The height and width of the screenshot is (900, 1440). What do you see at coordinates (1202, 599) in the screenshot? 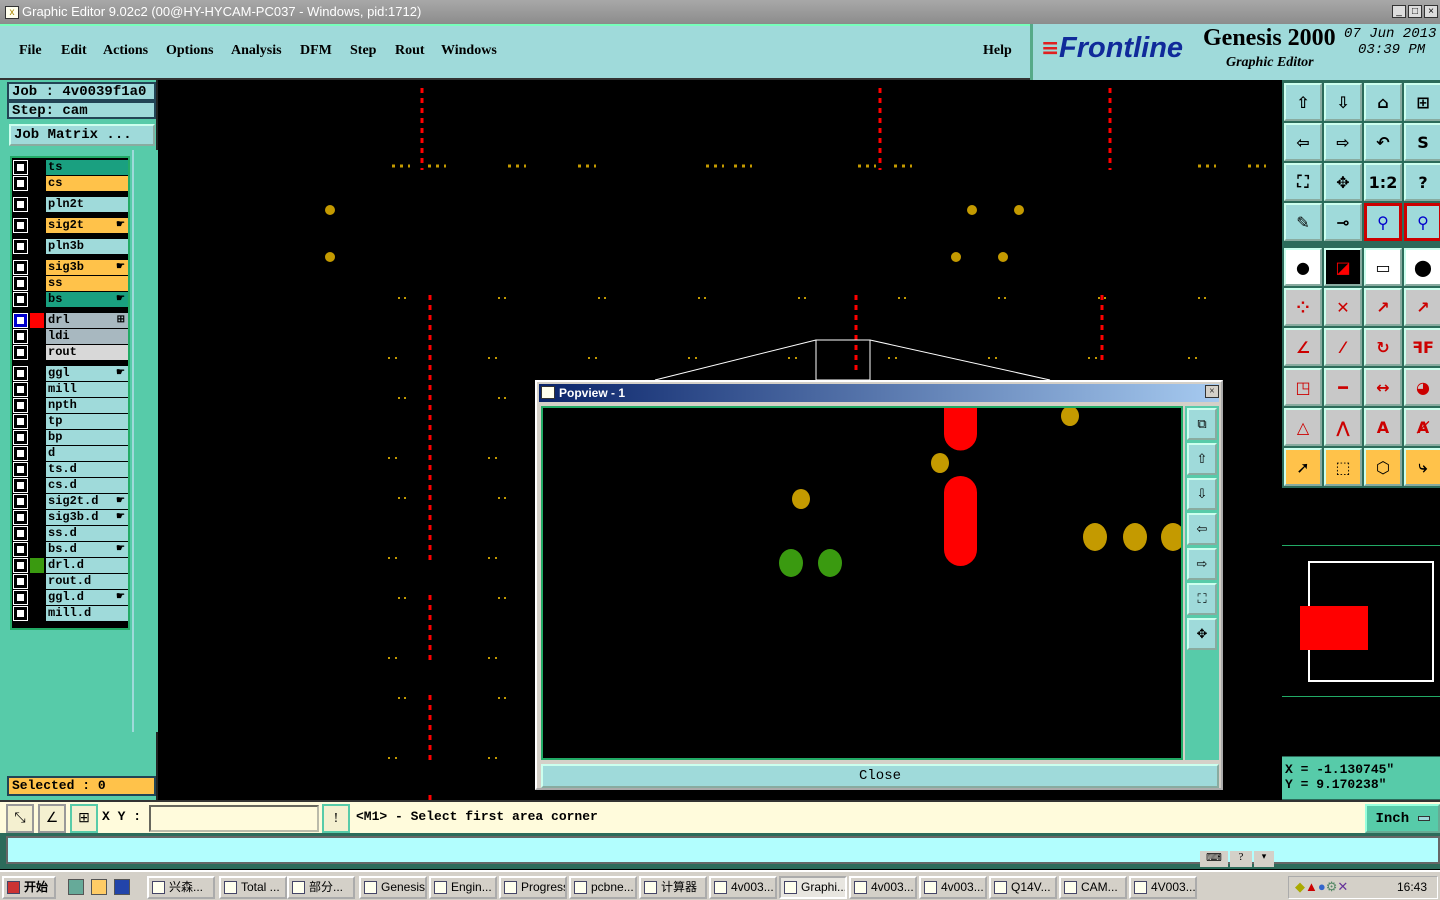
I see `popview-zoom-fit-button: ⛶` at bounding box center [1202, 599].